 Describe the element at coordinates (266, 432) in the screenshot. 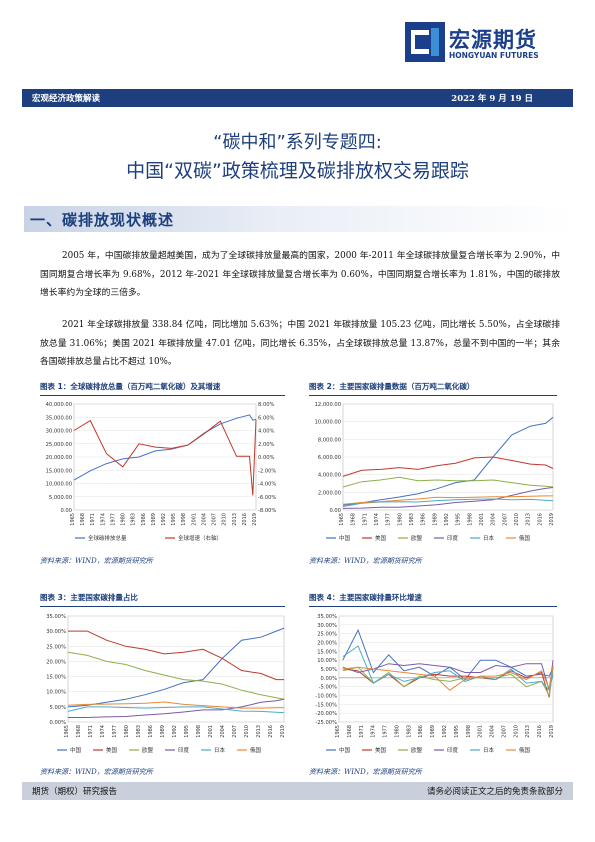

I see `y-right-tick-label: 4.00%` at that location.